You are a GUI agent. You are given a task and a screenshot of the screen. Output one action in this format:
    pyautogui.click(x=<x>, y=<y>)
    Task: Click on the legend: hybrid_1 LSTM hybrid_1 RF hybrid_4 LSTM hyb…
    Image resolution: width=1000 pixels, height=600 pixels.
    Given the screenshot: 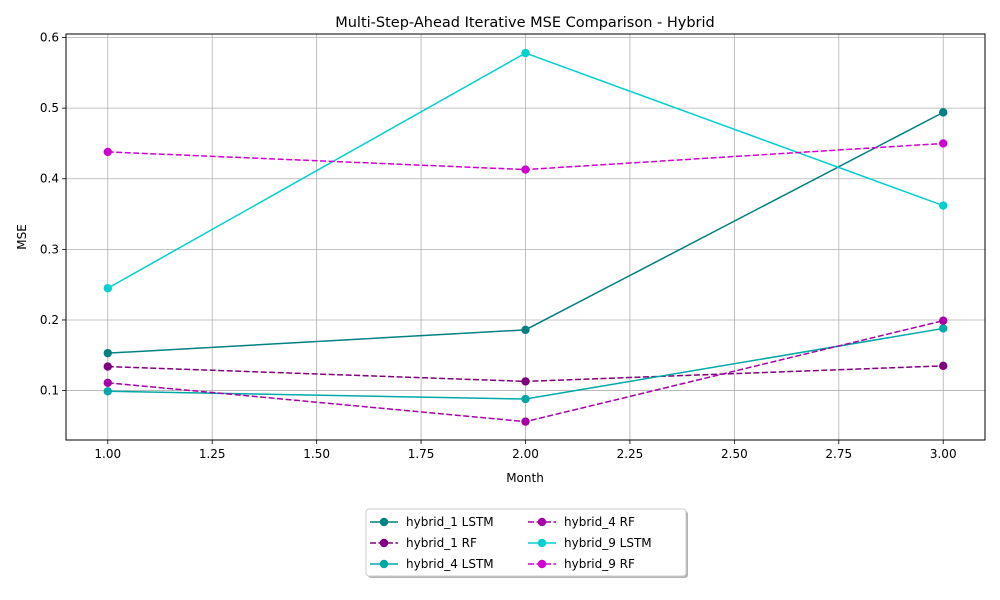 What is the action you would take?
    pyautogui.click(x=526, y=543)
    